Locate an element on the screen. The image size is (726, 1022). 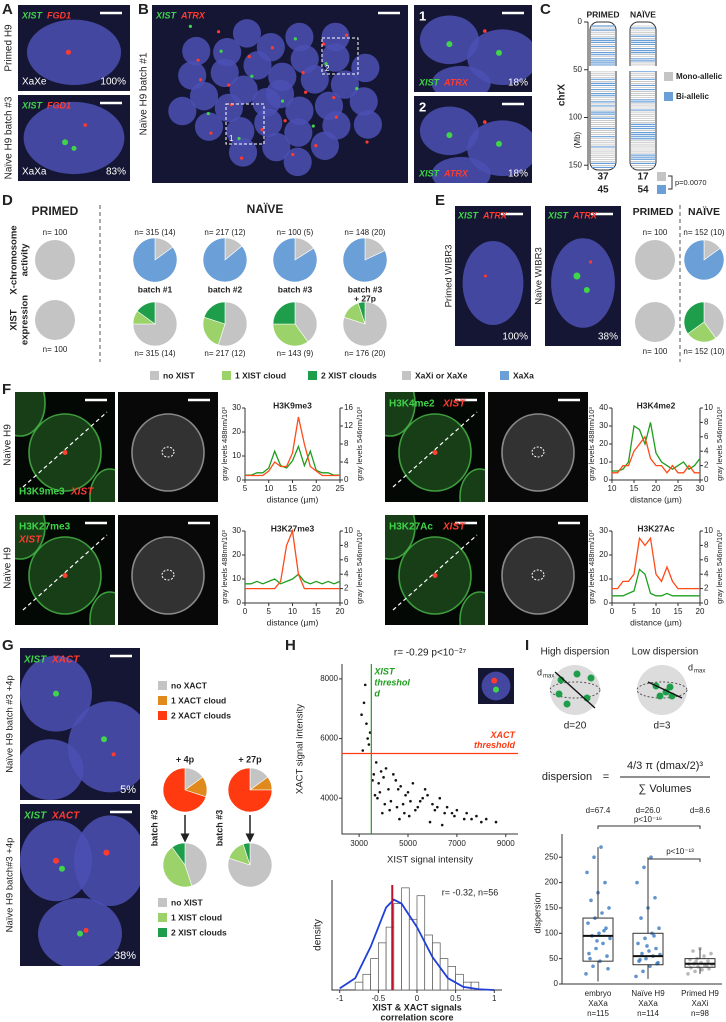
threshold-label: XIST is located at coordinates (384, 671).